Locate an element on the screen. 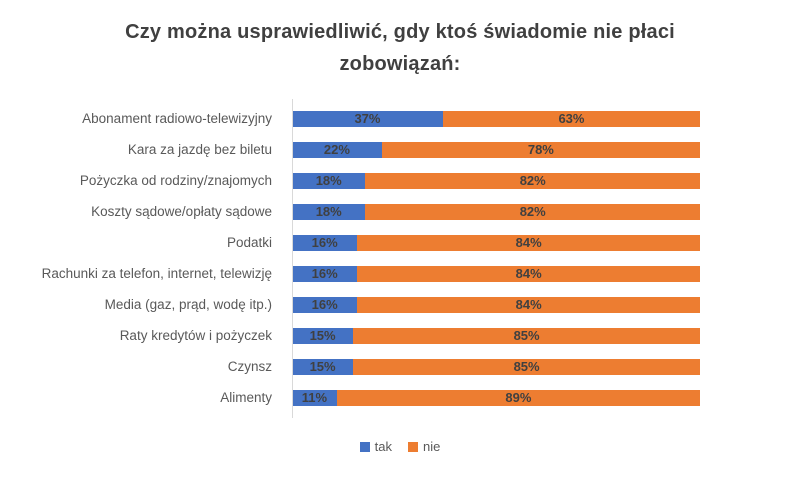 This screenshot has height=477, width=800. category-label: Czynsz is located at coordinates (249, 366).